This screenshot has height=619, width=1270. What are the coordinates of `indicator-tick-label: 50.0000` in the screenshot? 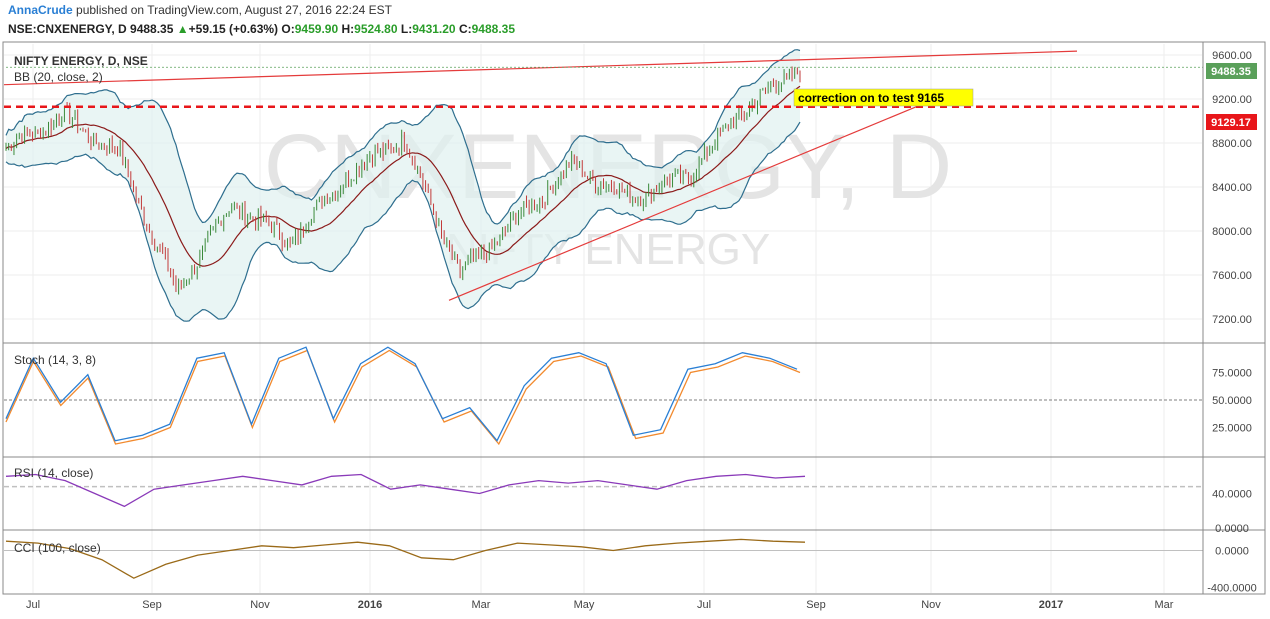 It's located at (1232, 401).